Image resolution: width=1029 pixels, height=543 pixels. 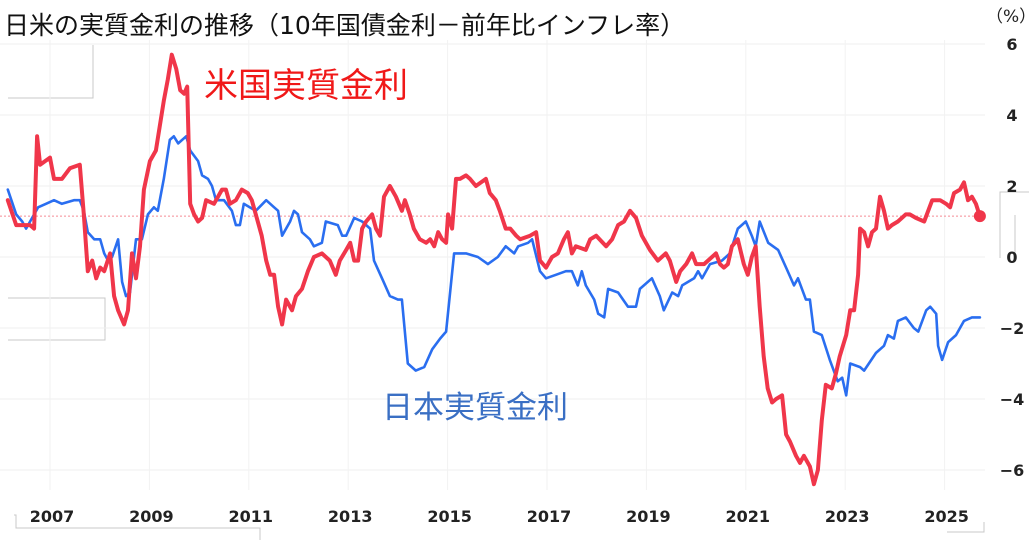 What do you see at coordinates (1011, 186) in the screenshot?
I see `y-tick-label: 2` at bounding box center [1011, 186].